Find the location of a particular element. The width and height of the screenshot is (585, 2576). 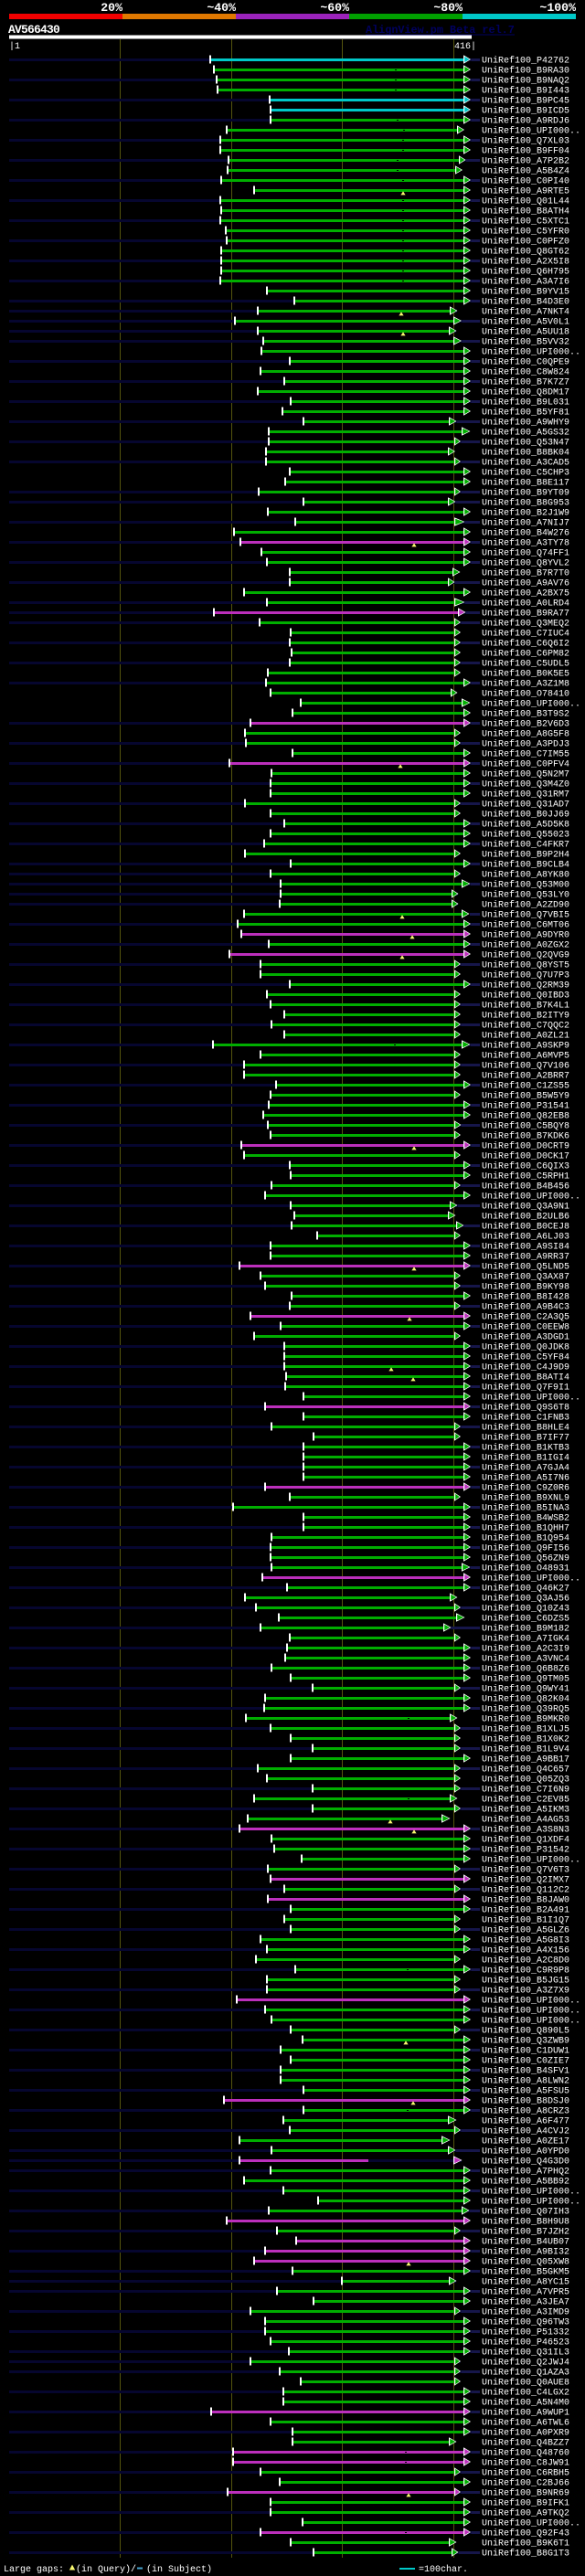

svg-text: UniRef100_P31541 is located at coordinates (525, 1106).